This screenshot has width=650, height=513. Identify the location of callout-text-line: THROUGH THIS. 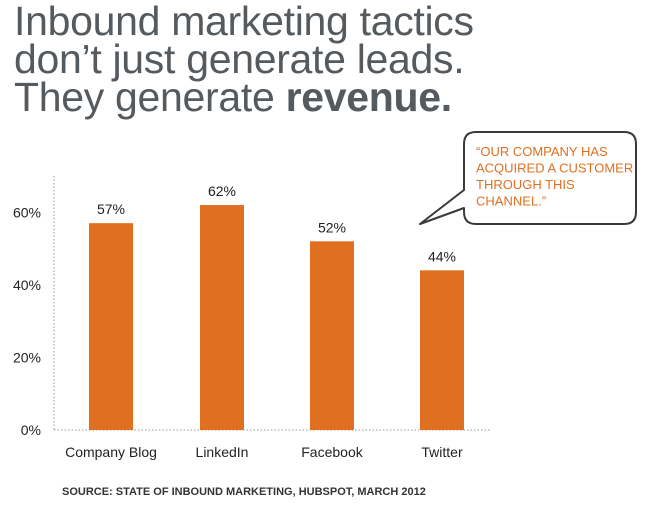
(525, 184).